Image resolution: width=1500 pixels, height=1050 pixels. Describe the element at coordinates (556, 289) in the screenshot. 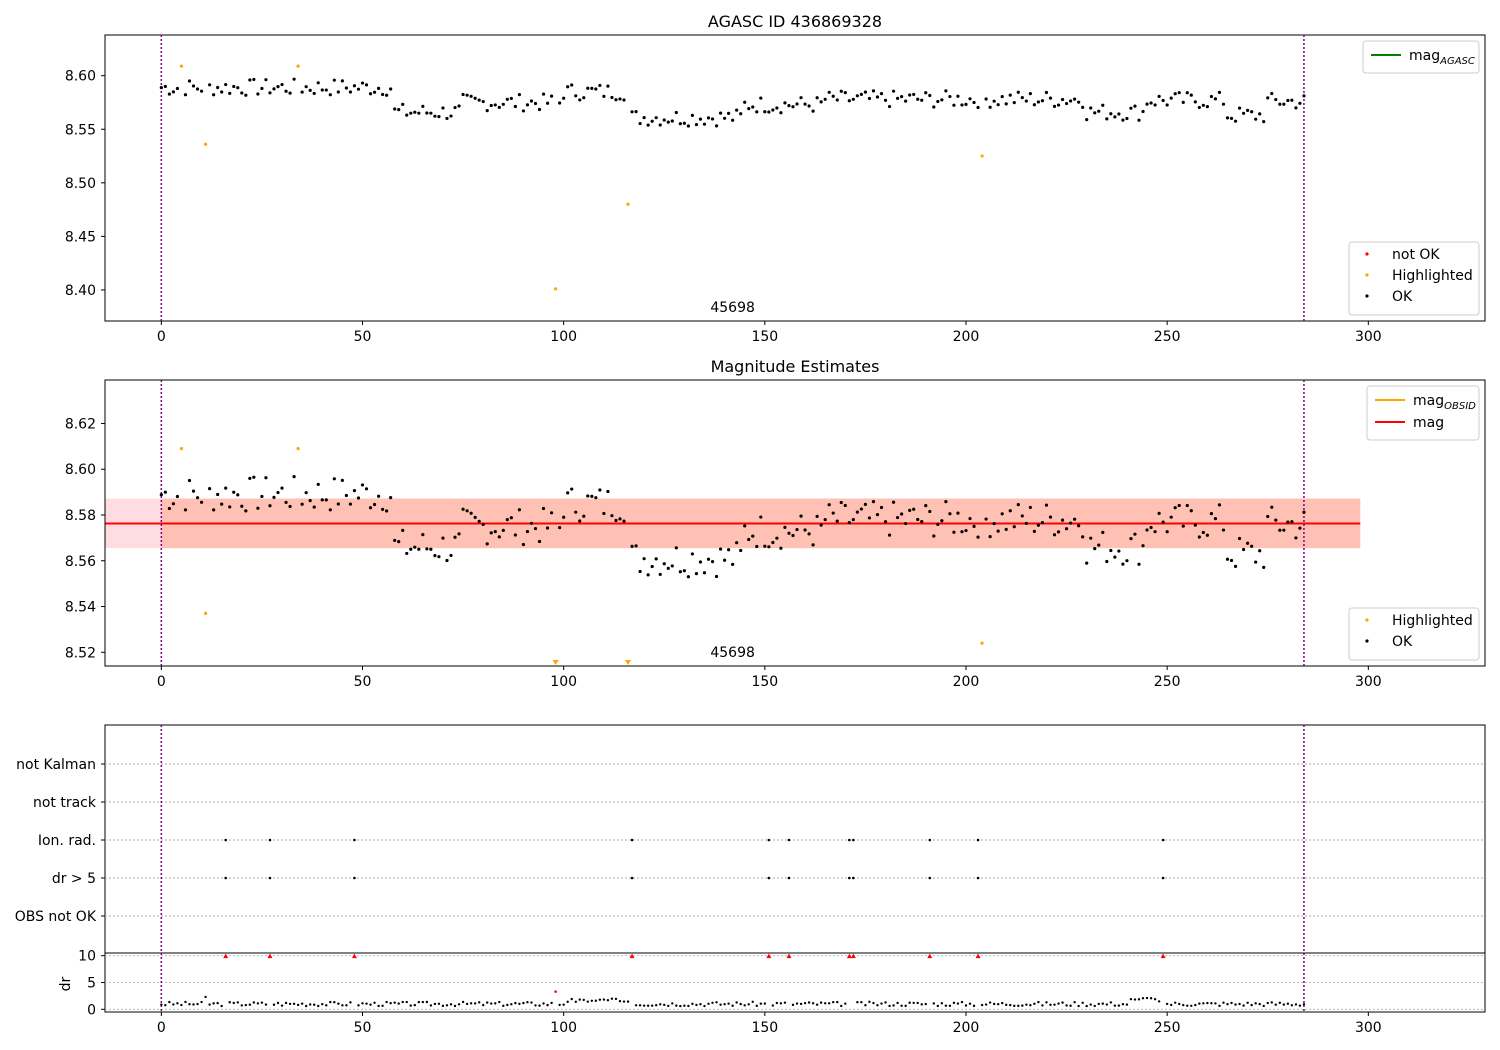

I see `data-point-highlighted` at that location.